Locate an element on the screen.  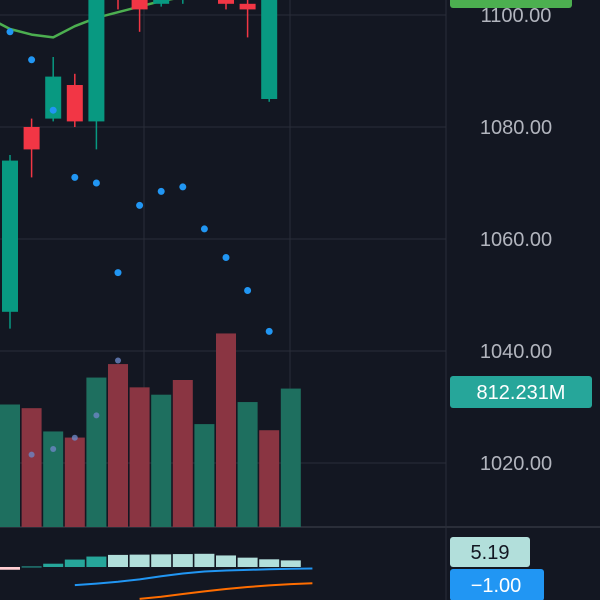
indicator-line-badge is located at coordinates (497, 584).